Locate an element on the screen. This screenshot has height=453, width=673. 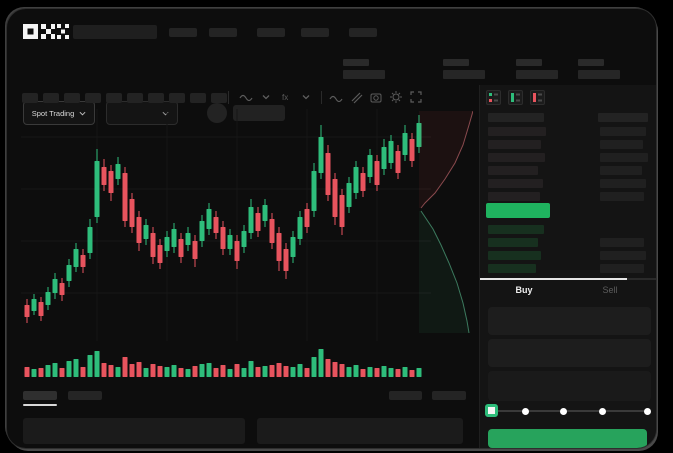
pair-coin-icon is located at coordinates (217, 113).